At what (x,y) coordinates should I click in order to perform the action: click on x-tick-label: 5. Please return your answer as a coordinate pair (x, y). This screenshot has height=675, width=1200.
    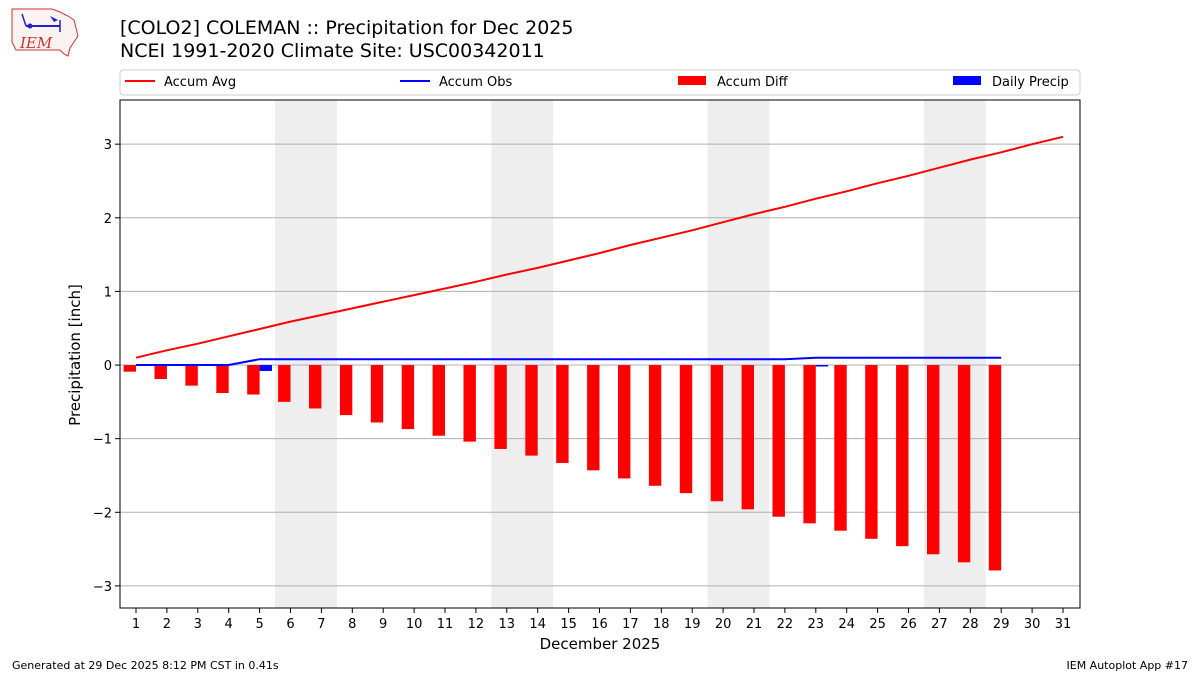
    Looking at the image, I should click on (259, 624).